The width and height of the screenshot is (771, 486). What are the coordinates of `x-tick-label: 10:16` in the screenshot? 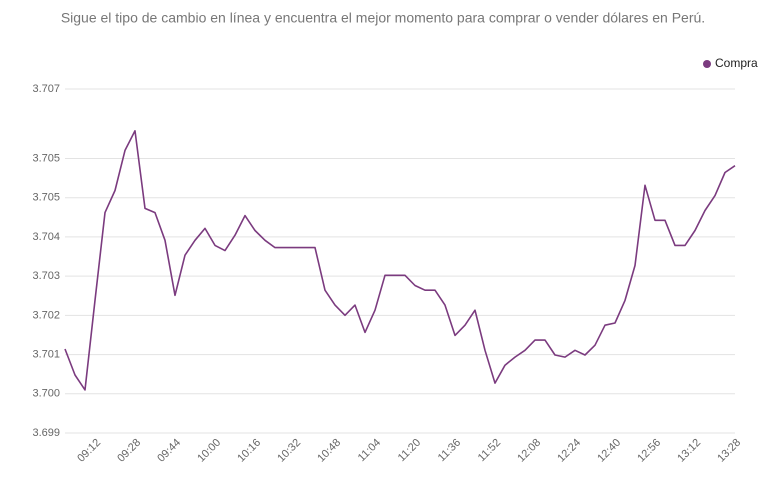 It's located at (249, 451).